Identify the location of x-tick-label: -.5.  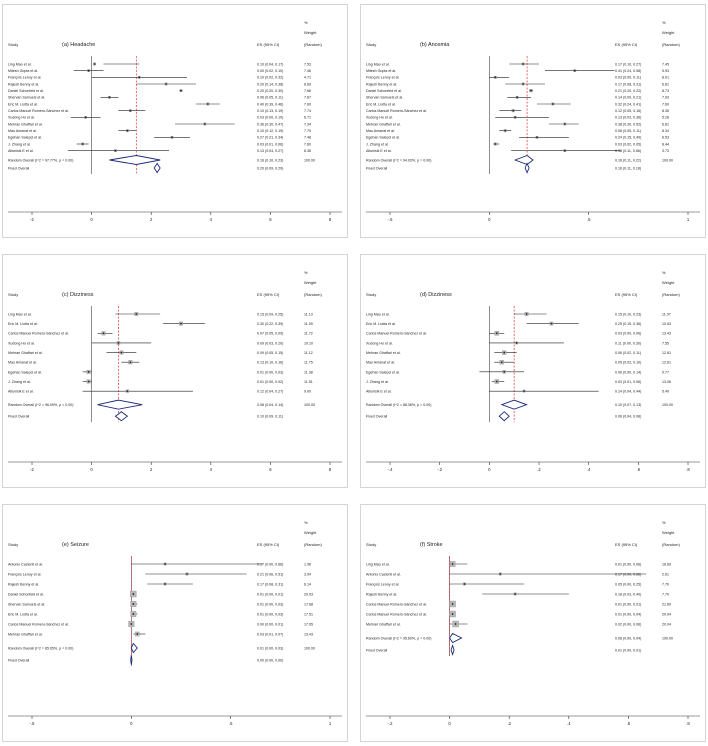
(33, 723).